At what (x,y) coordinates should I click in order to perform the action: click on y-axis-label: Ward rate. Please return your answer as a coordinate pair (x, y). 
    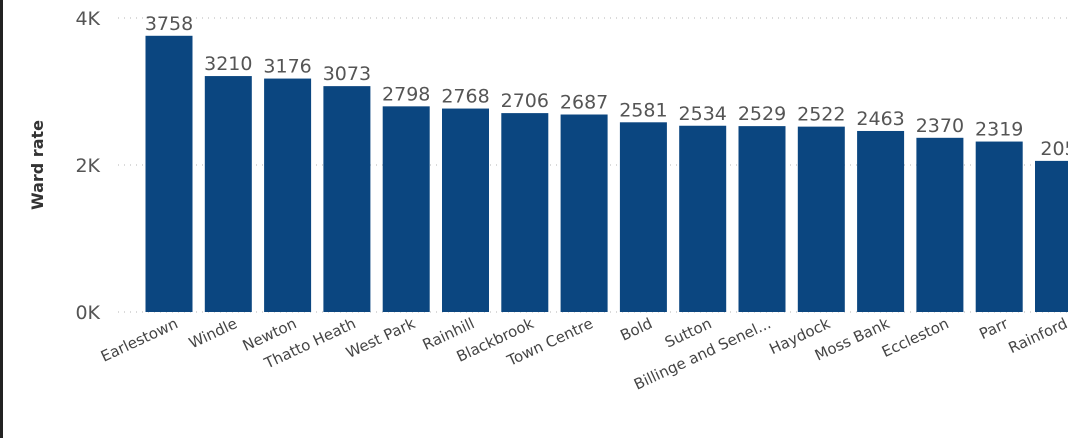
    Looking at the image, I should click on (37, 165).